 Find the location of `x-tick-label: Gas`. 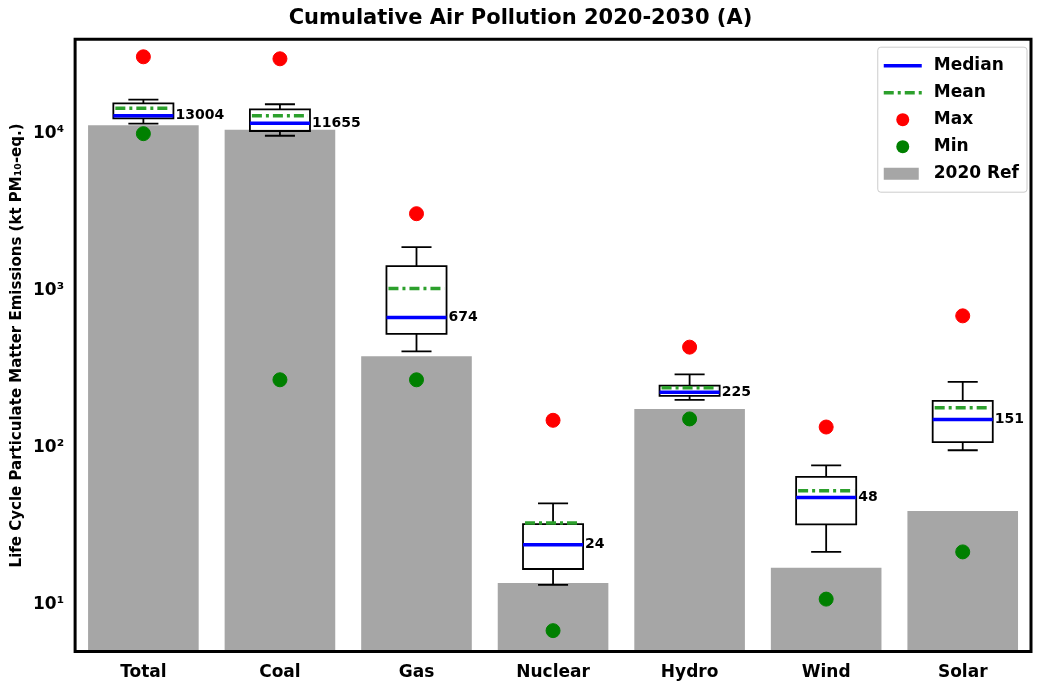

x-tick-label: Gas is located at coordinates (416, 671).